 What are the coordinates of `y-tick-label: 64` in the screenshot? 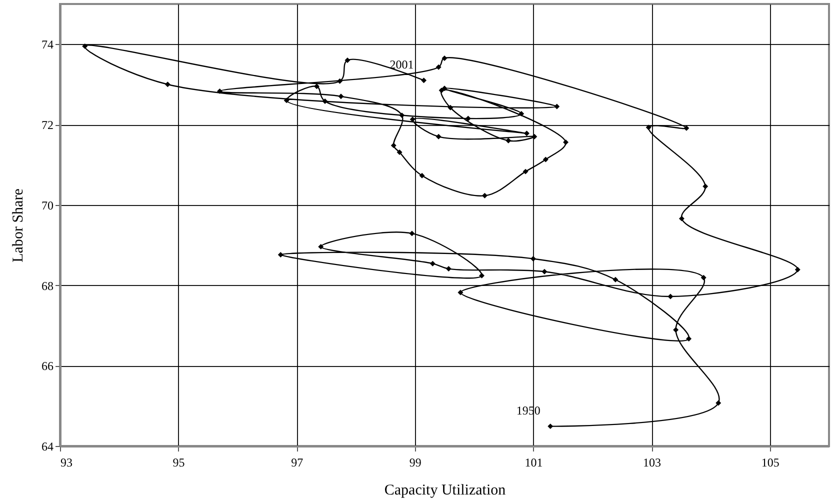 It's located at (48, 447).